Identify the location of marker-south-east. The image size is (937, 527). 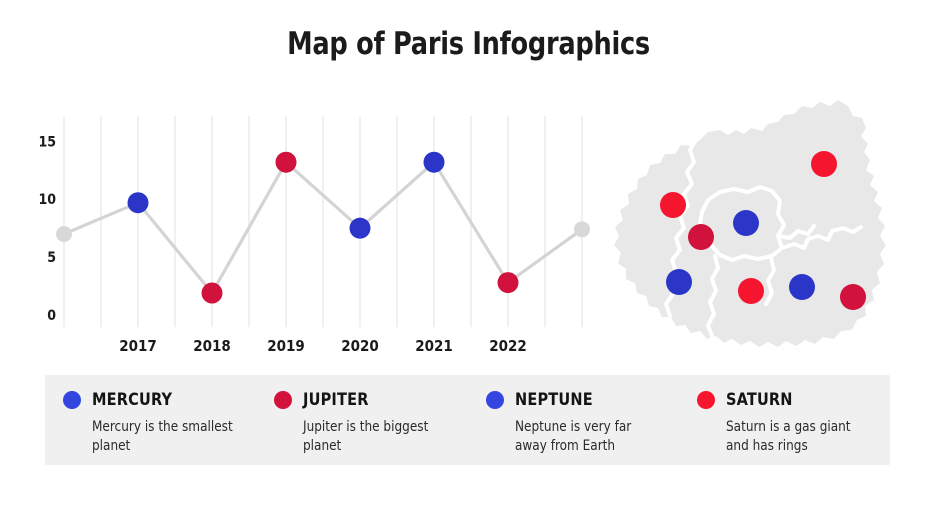
(802, 287).